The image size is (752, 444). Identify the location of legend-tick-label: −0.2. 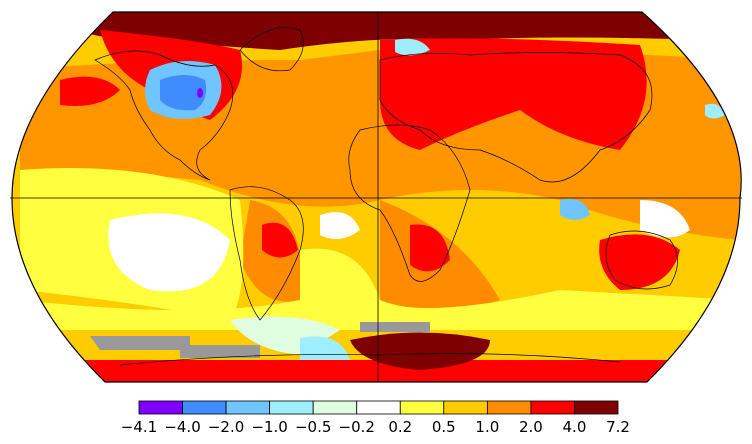
(357, 427).